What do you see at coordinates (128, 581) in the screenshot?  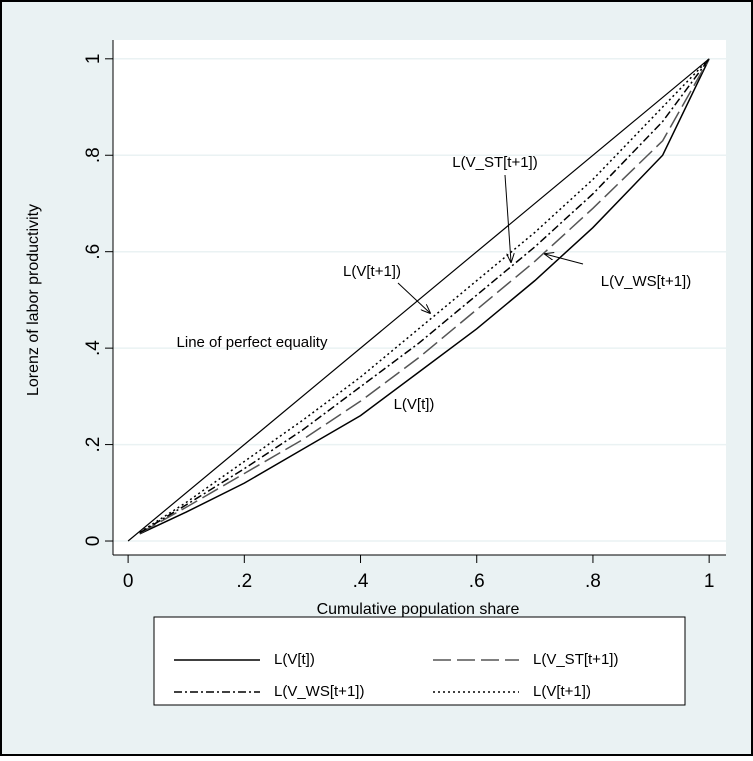 I see `x-tick-label: 0` at bounding box center [128, 581].